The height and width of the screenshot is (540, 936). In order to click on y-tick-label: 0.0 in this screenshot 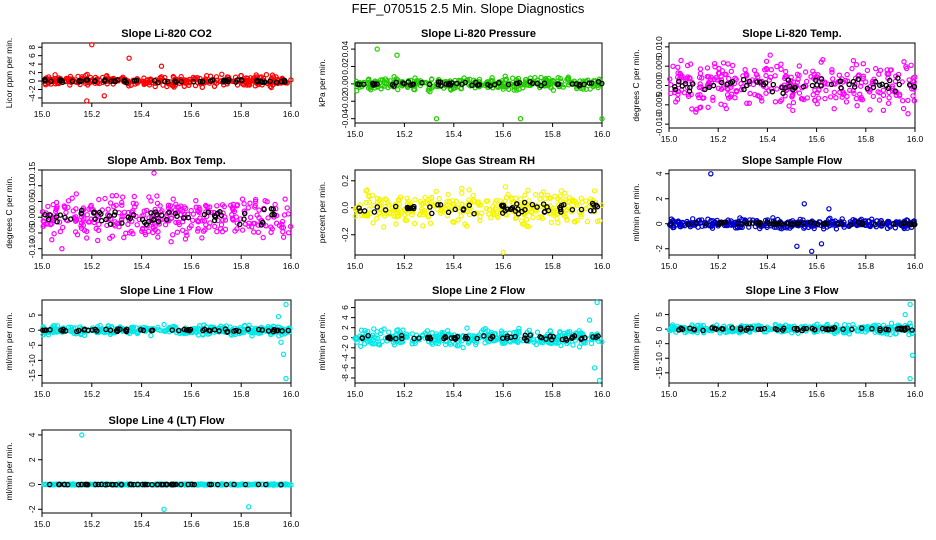, I will do `click(345, 208)`.